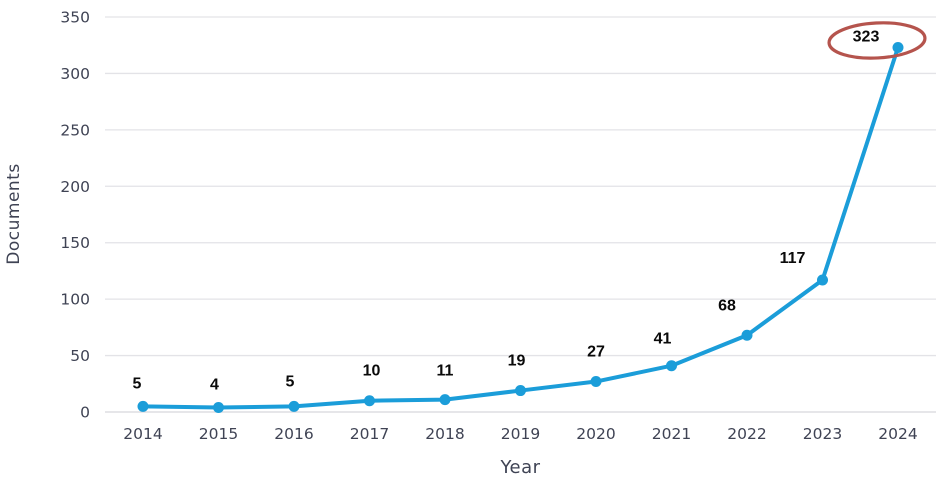 The image size is (942, 480). I want to click on x-axis-title: Year, so click(520, 467).